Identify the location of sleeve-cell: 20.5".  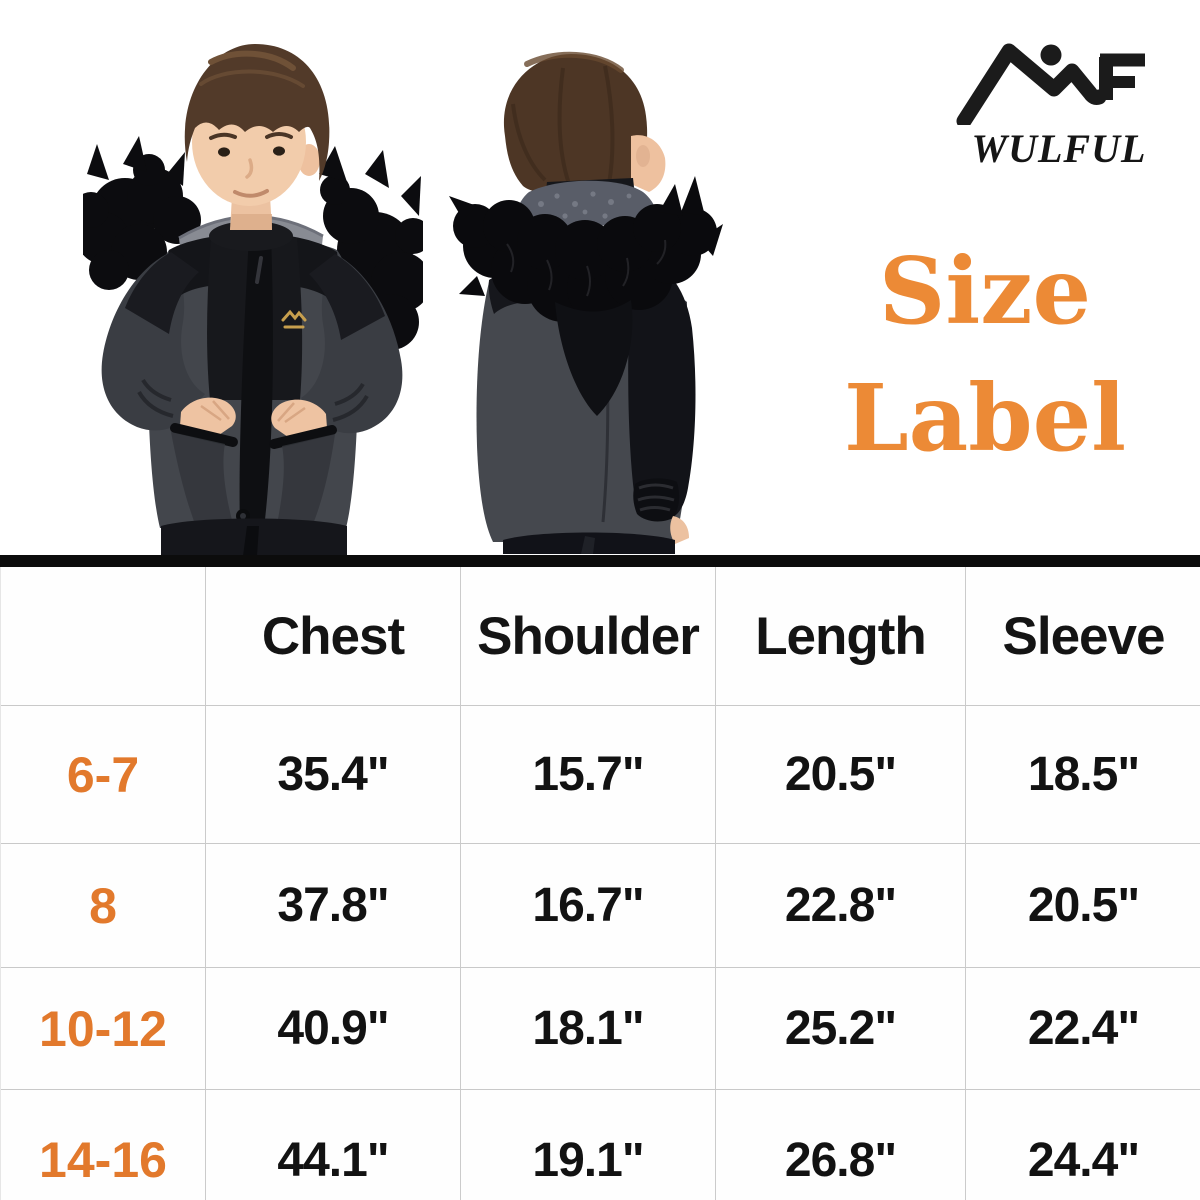
(1082, 905).